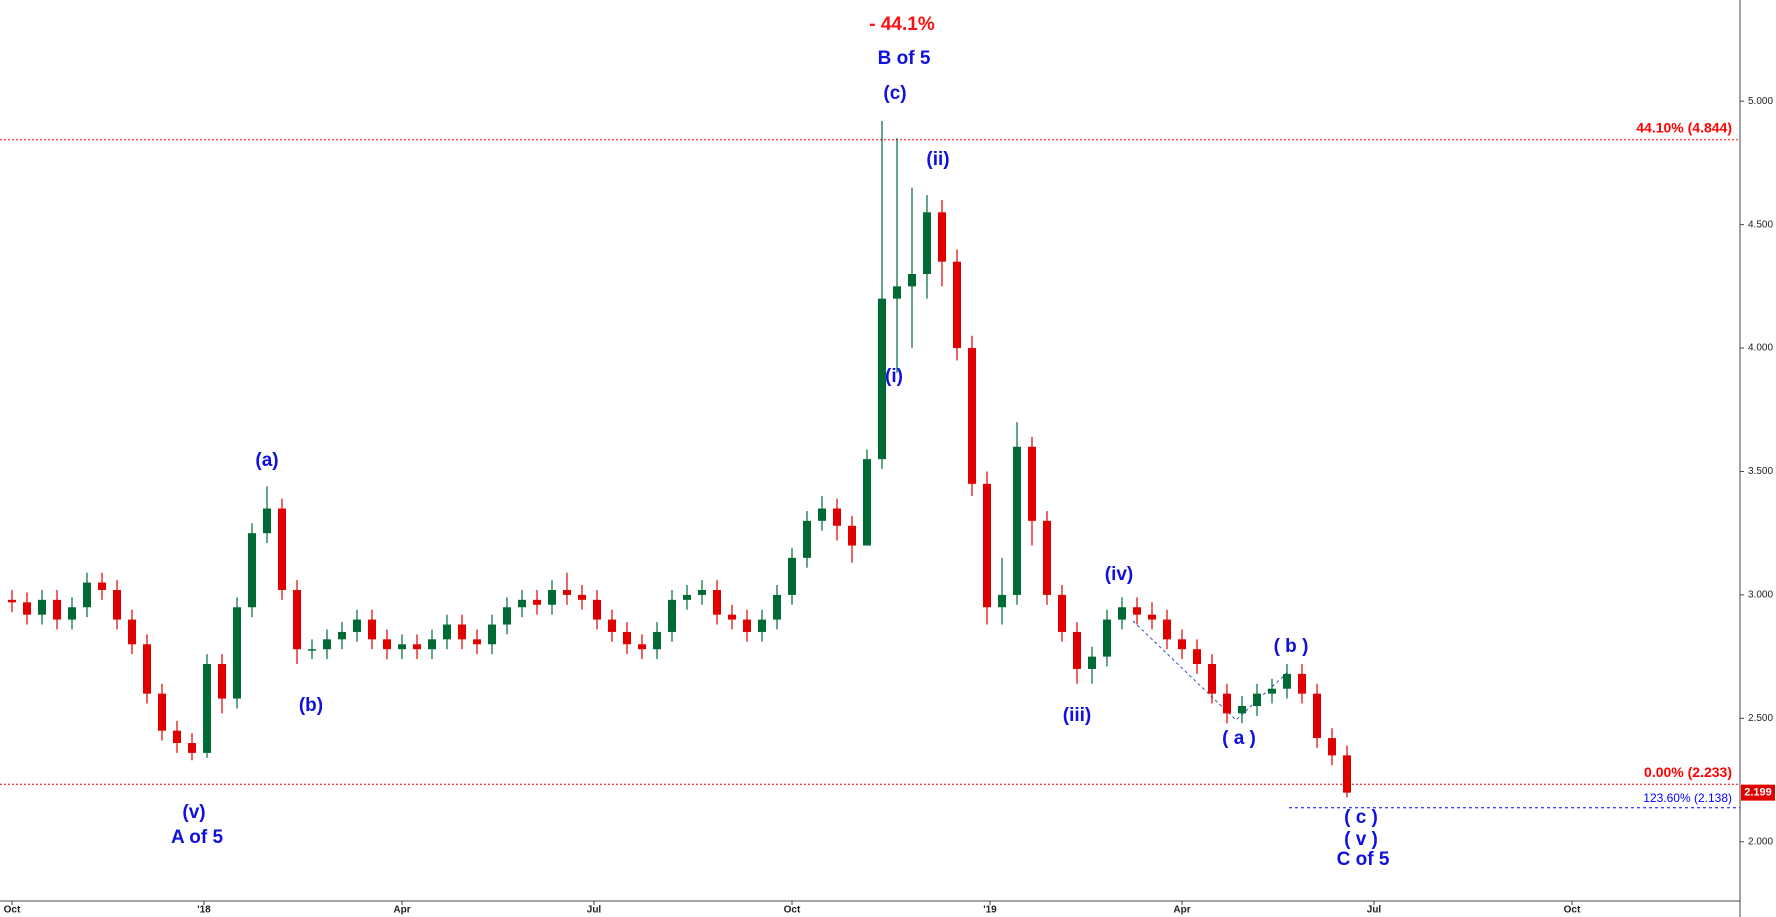 Image resolution: width=1776 pixels, height=917 pixels. Describe the element at coordinates (1363, 859) in the screenshot. I see `annotation: C of 5` at that location.